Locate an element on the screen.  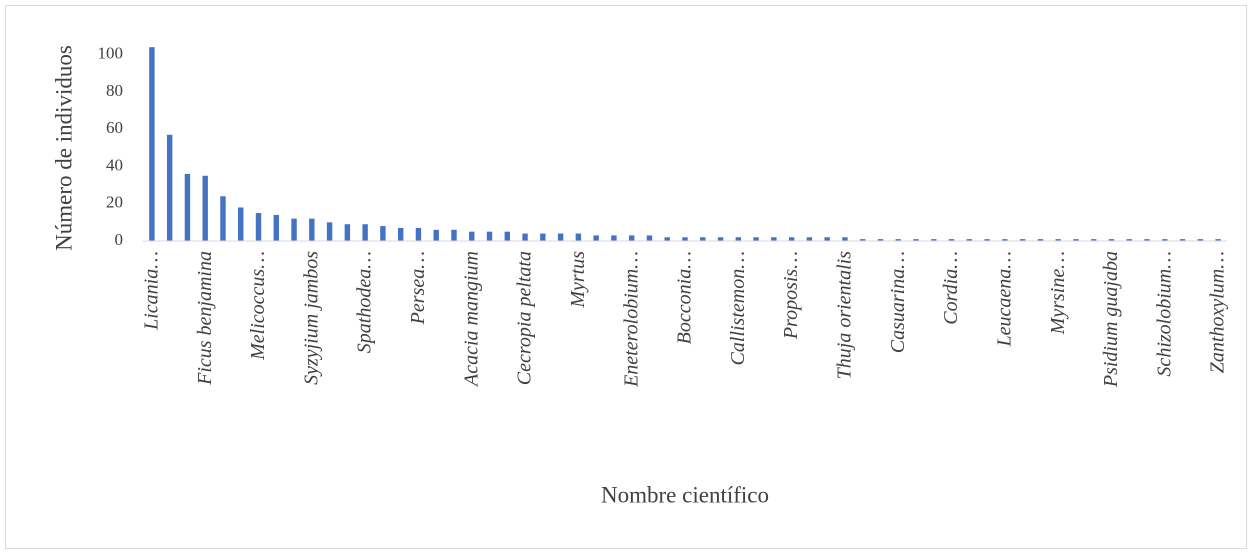
x-tick-label: Thuja orientalis is located at coordinates (845, 315).